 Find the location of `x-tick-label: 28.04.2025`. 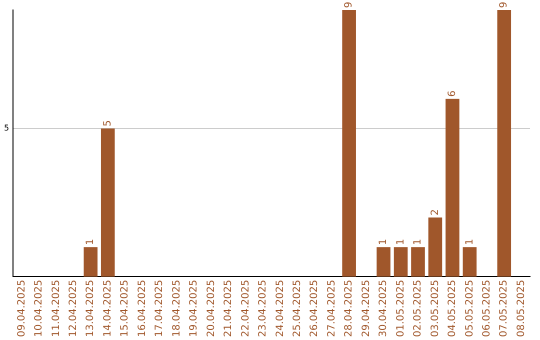

x-tick-label: 28.04.2025 is located at coordinates (349, 309).